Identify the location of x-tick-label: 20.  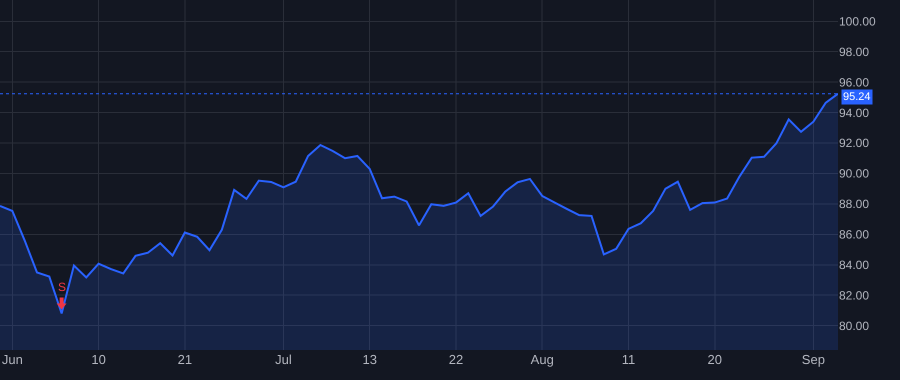
(715, 359).